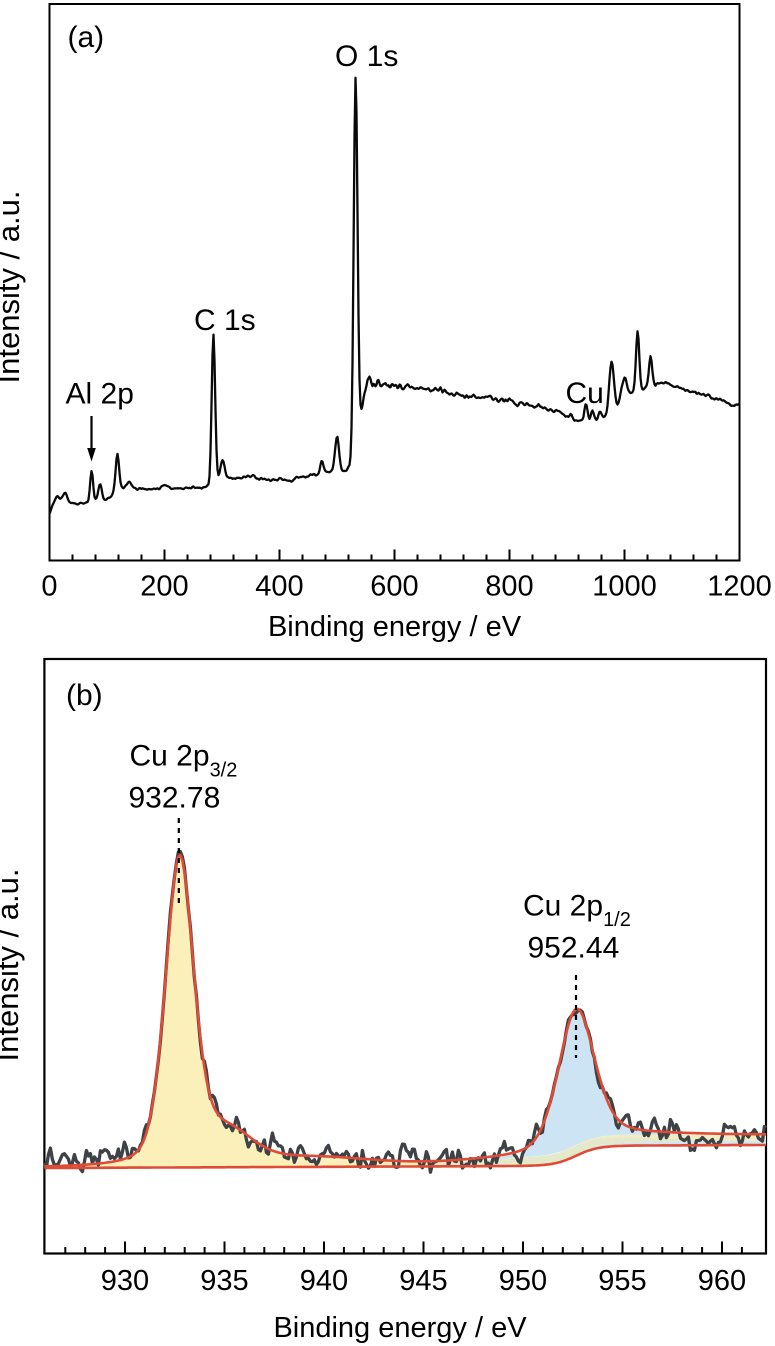  Describe the element at coordinates (225, 320) in the screenshot. I see `svg-text: C 1s` at that location.